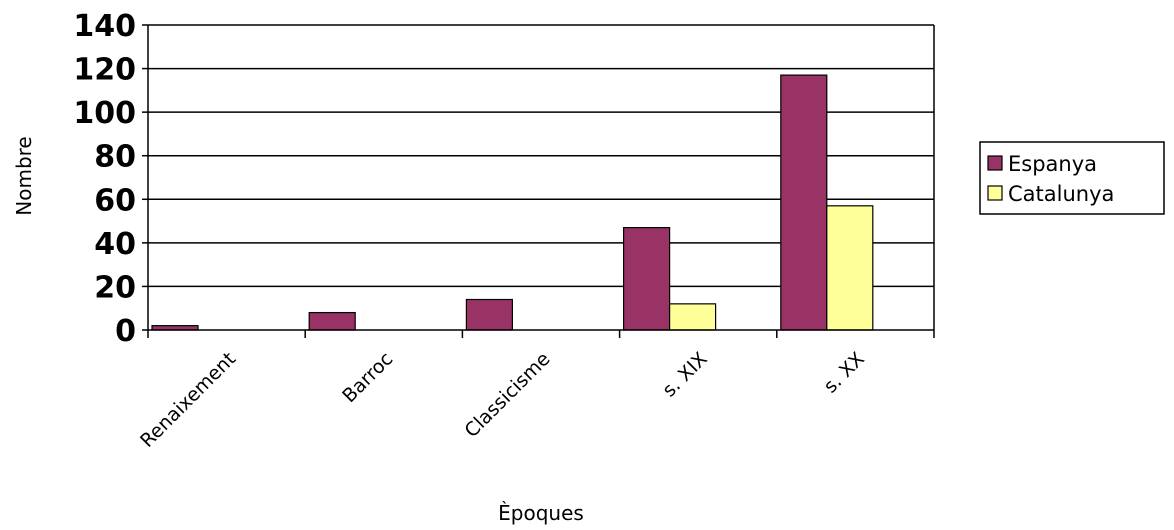 The width and height of the screenshot is (1174, 530). Describe the element at coordinates (188, 400) in the screenshot. I see `x-tick-label: Renaixement` at that location.